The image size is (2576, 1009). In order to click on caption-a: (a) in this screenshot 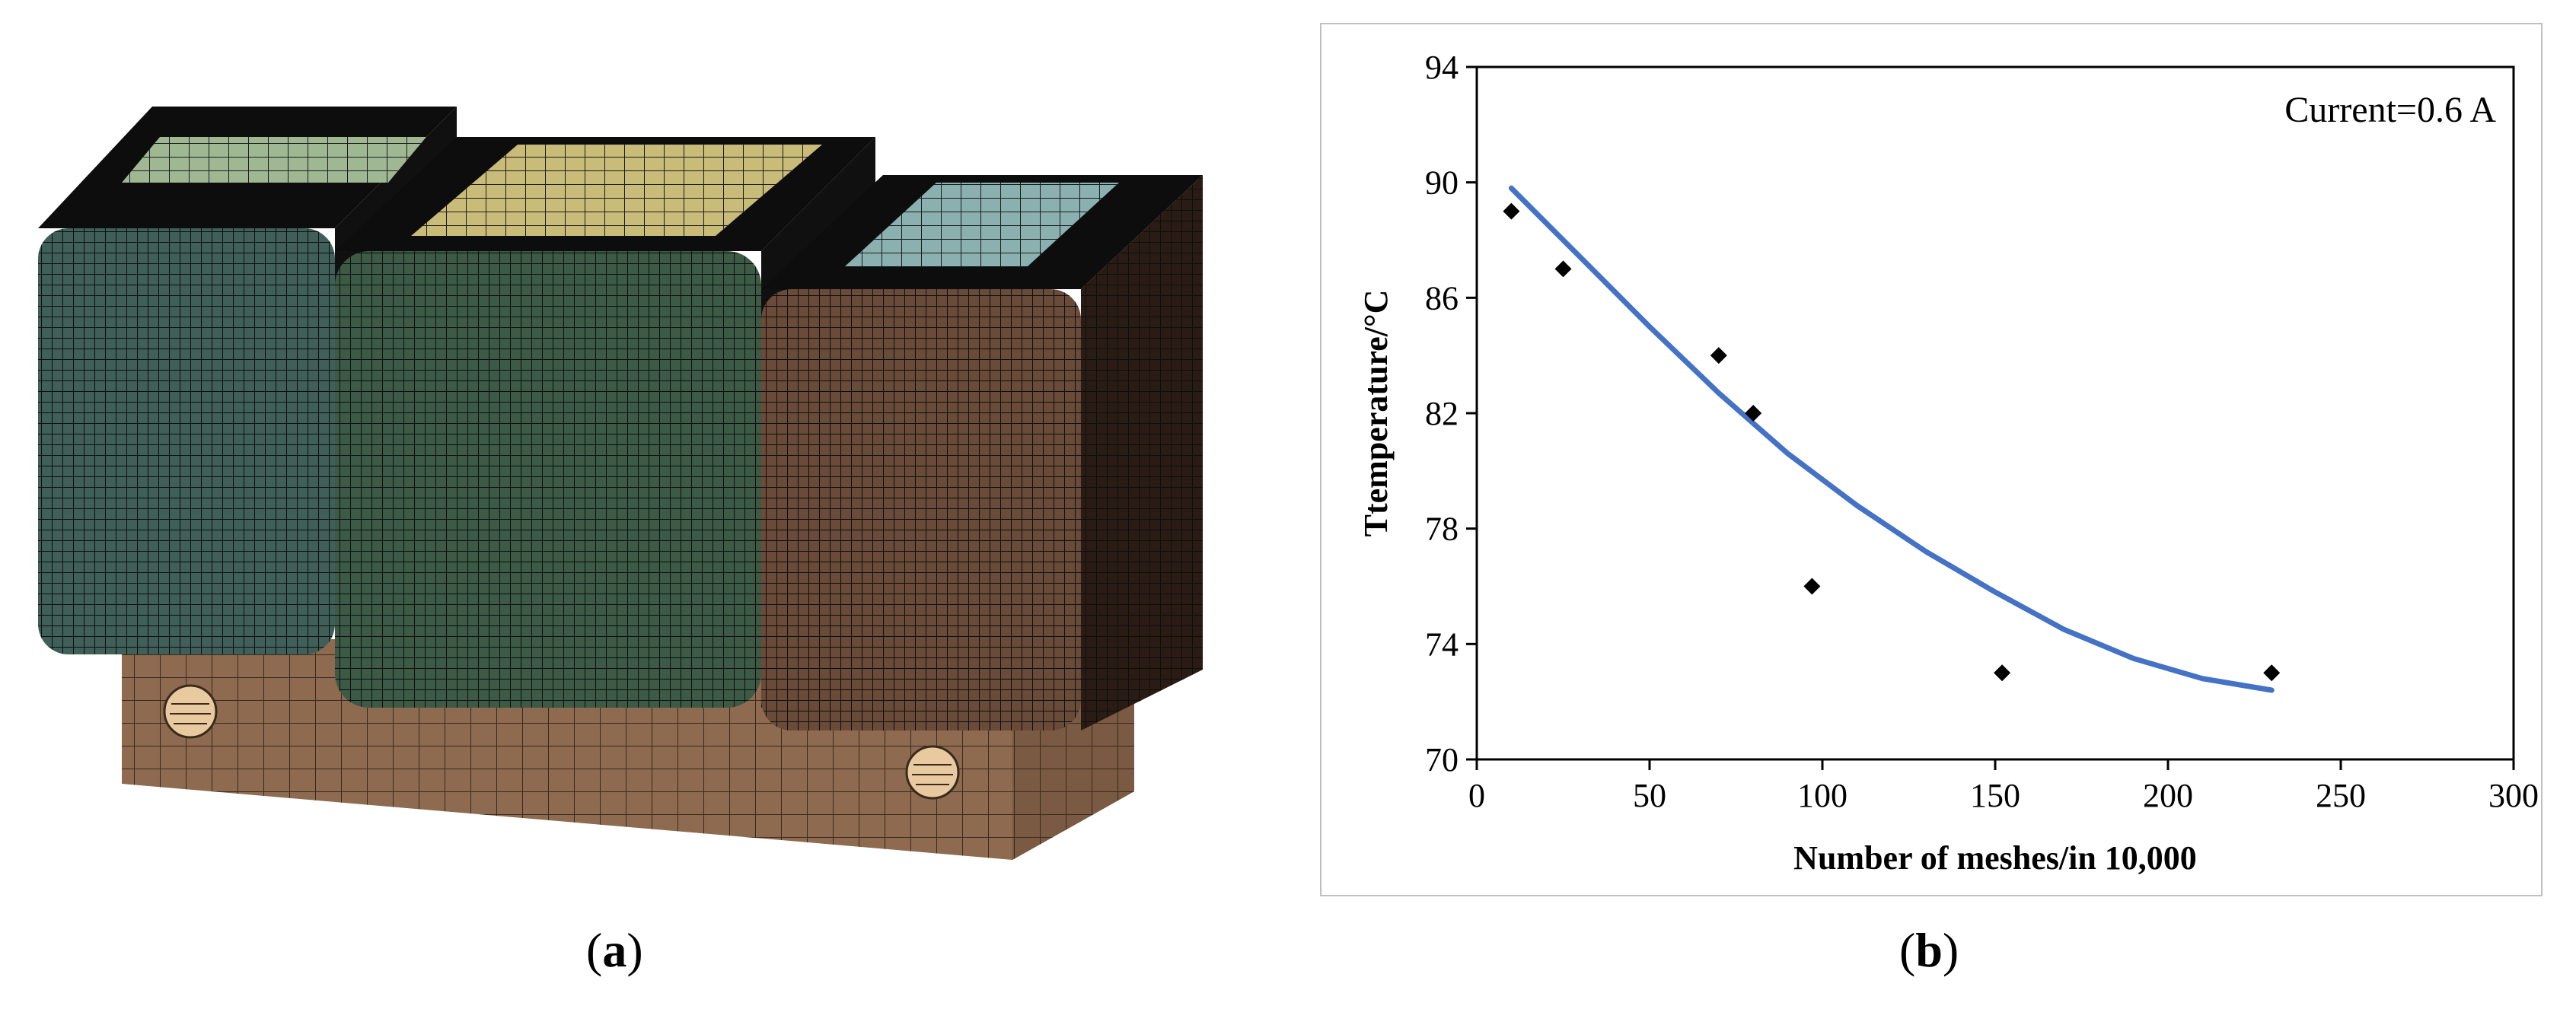, I will do `click(614, 950)`.